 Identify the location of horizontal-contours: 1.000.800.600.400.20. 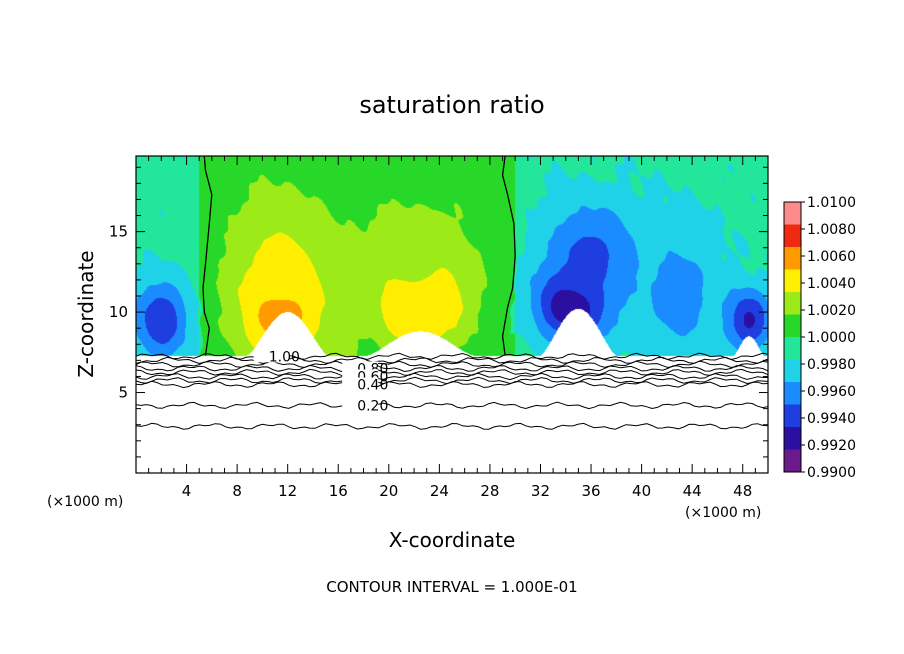
(452, 389).